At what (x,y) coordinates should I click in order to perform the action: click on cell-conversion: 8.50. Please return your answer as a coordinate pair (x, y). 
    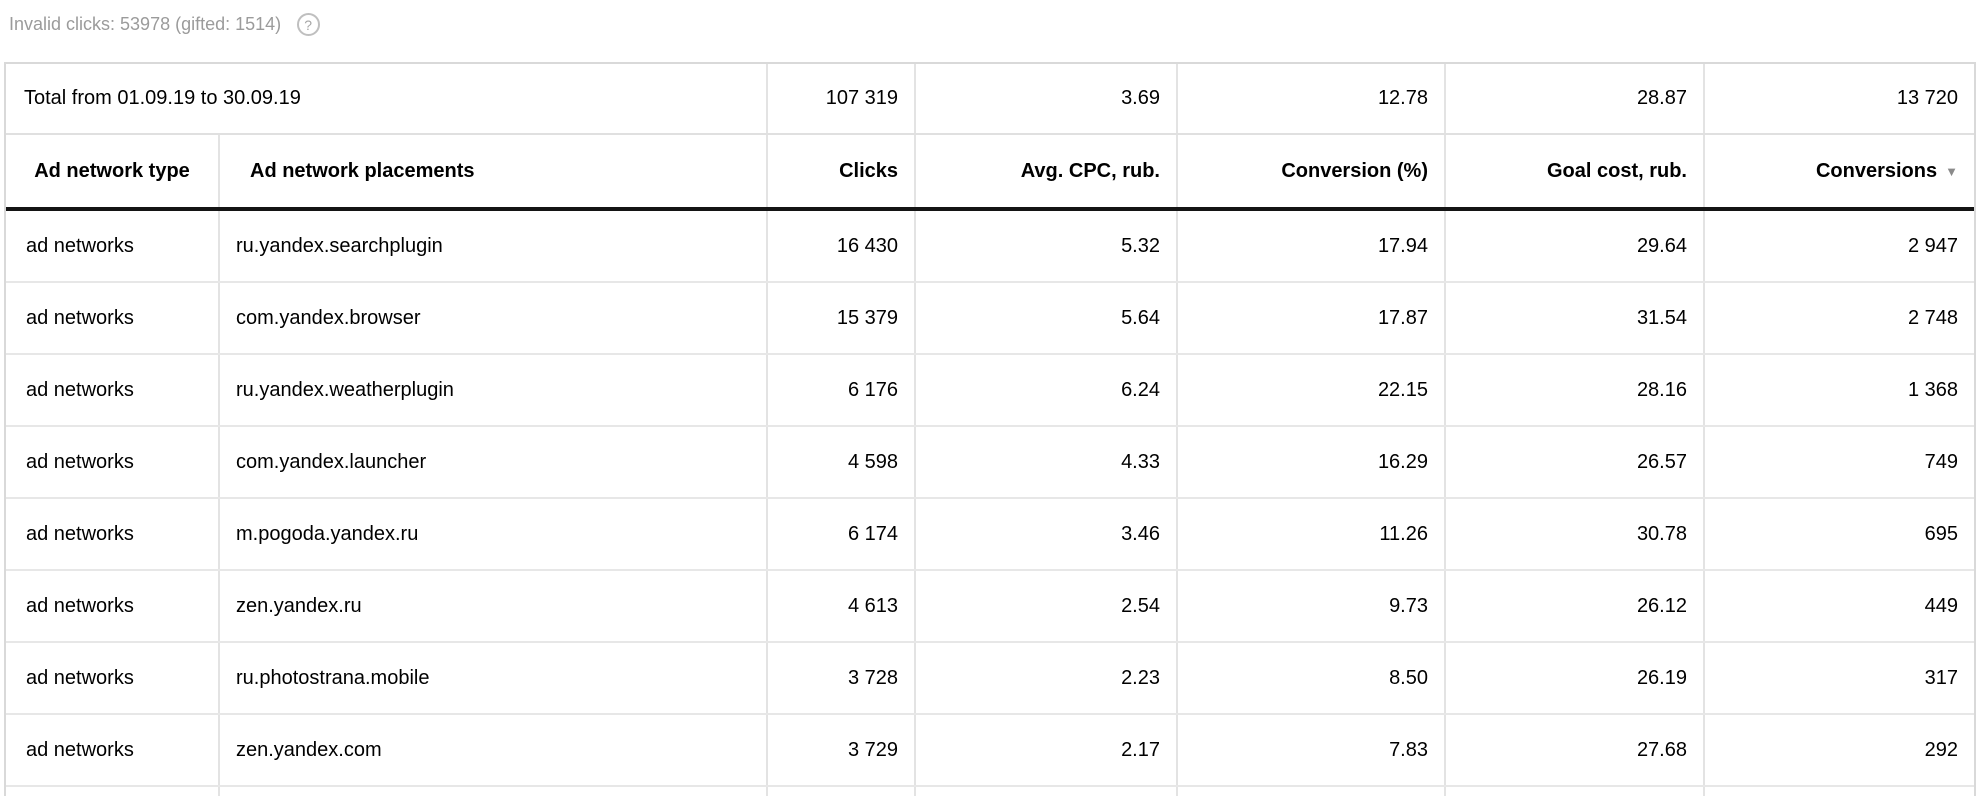
    Looking at the image, I should click on (1310, 678).